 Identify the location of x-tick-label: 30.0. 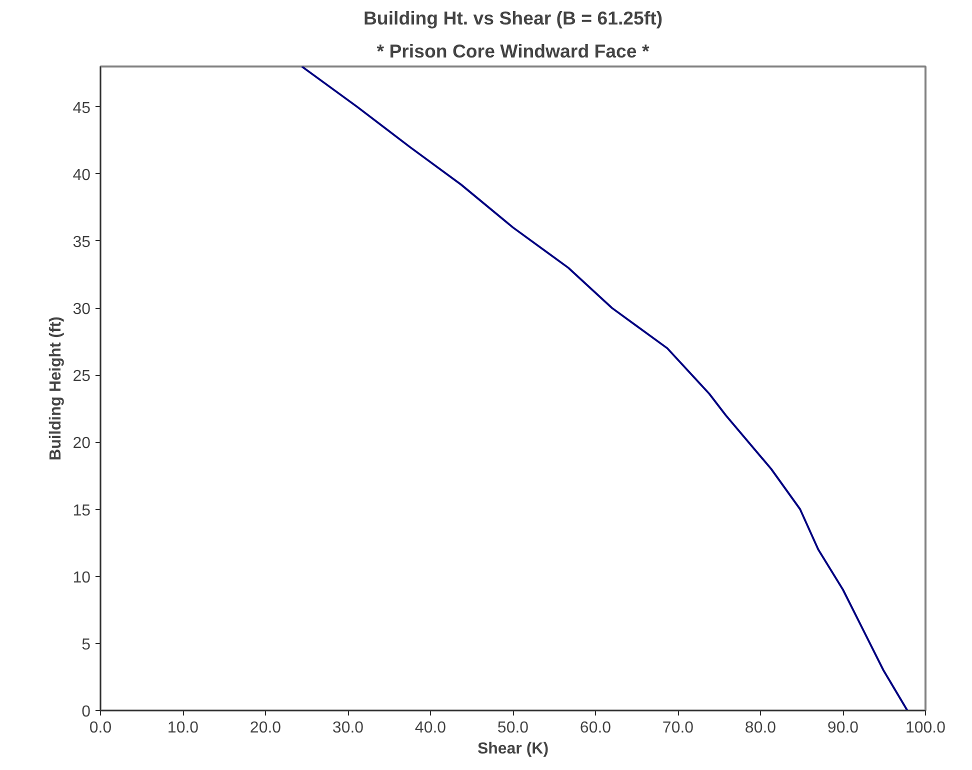
(348, 728).